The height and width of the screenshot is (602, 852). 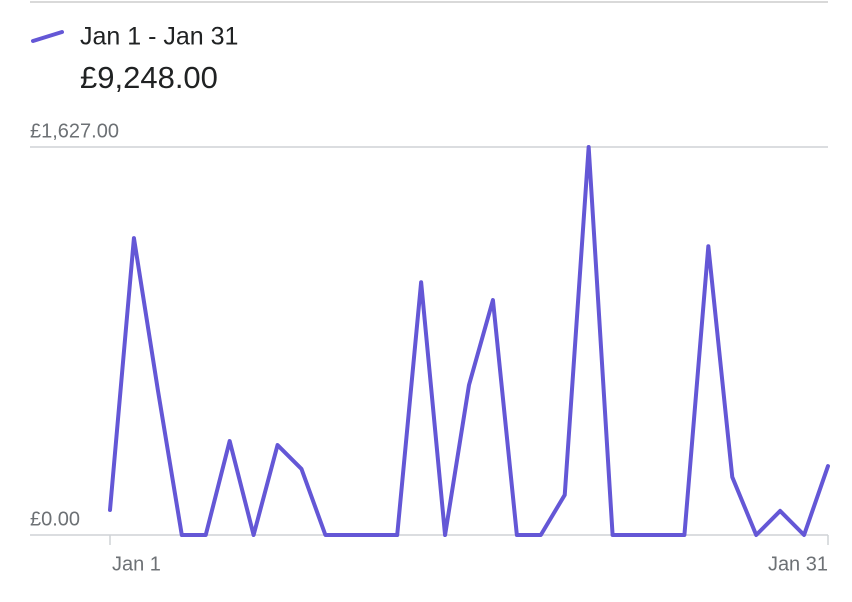 I want to click on x-tick-label: Jan 31, so click(x=798, y=564).